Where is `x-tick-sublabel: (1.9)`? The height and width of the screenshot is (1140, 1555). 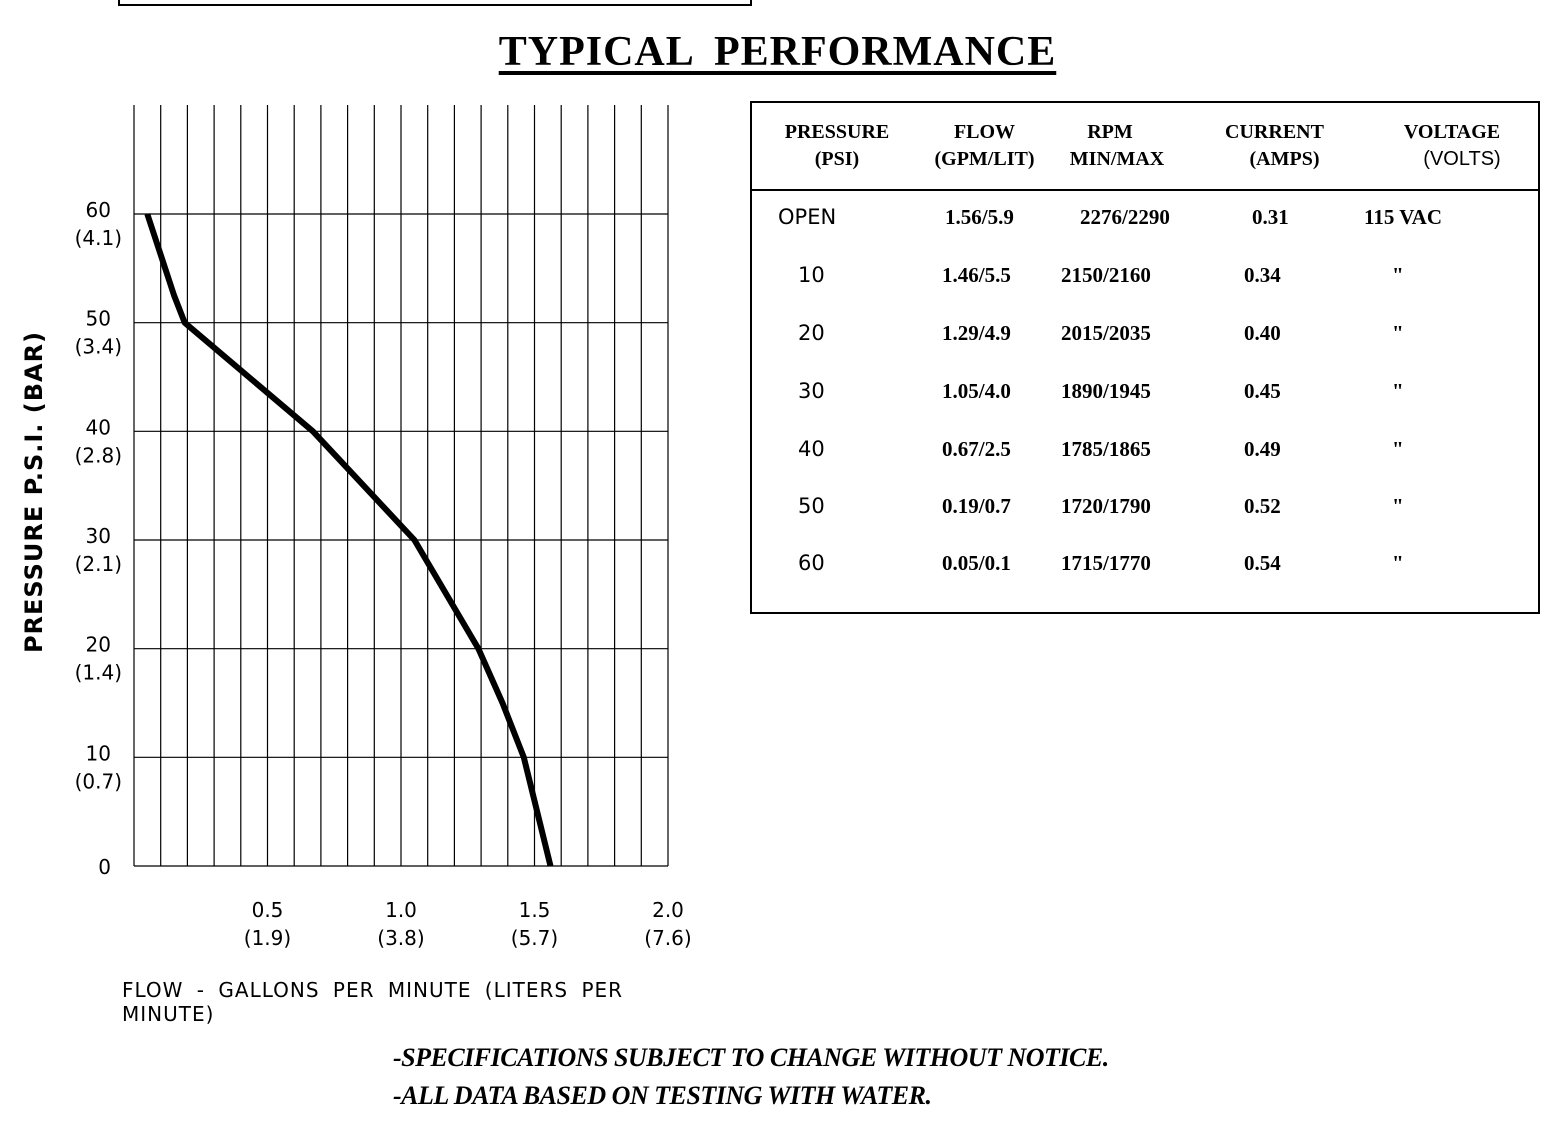
x-tick-sublabel: (1.9) is located at coordinates (267, 938).